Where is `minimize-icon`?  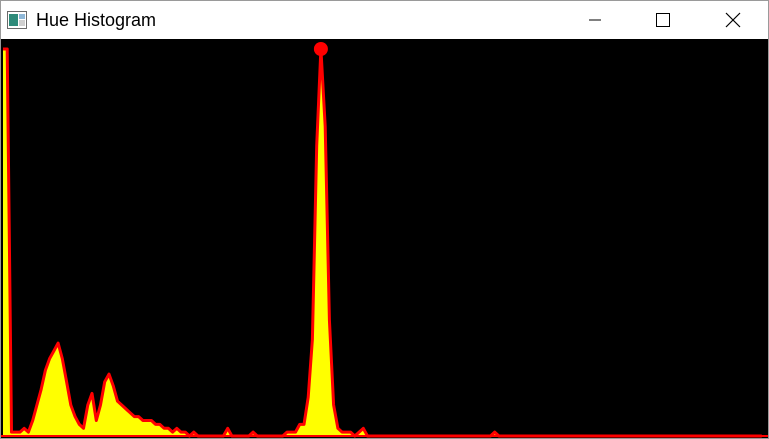
minimize-icon is located at coordinates (595, 20).